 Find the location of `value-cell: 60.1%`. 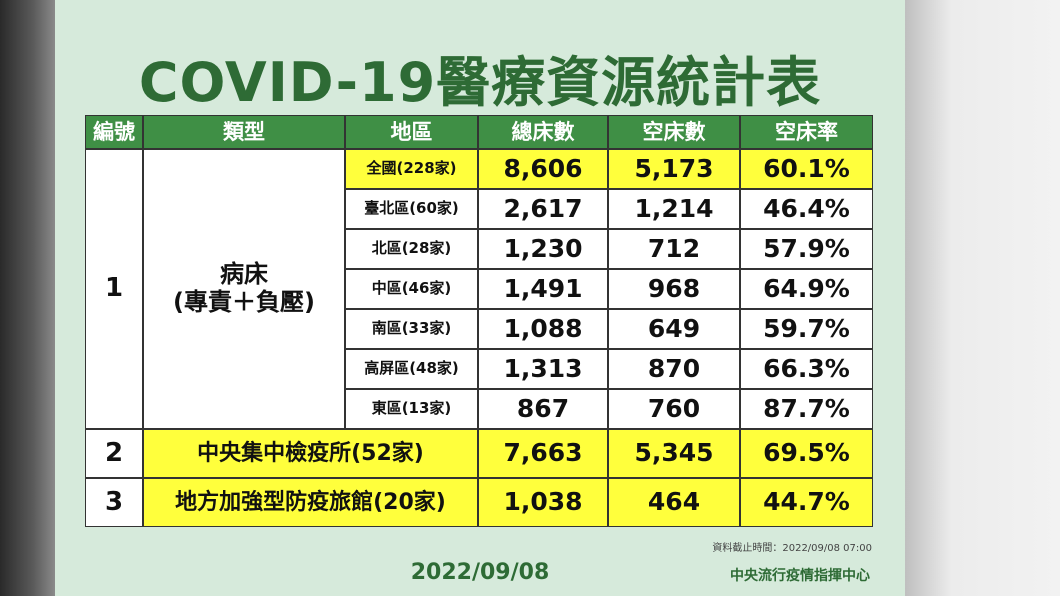

value-cell: 60.1% is located at coordinates (806, 169).